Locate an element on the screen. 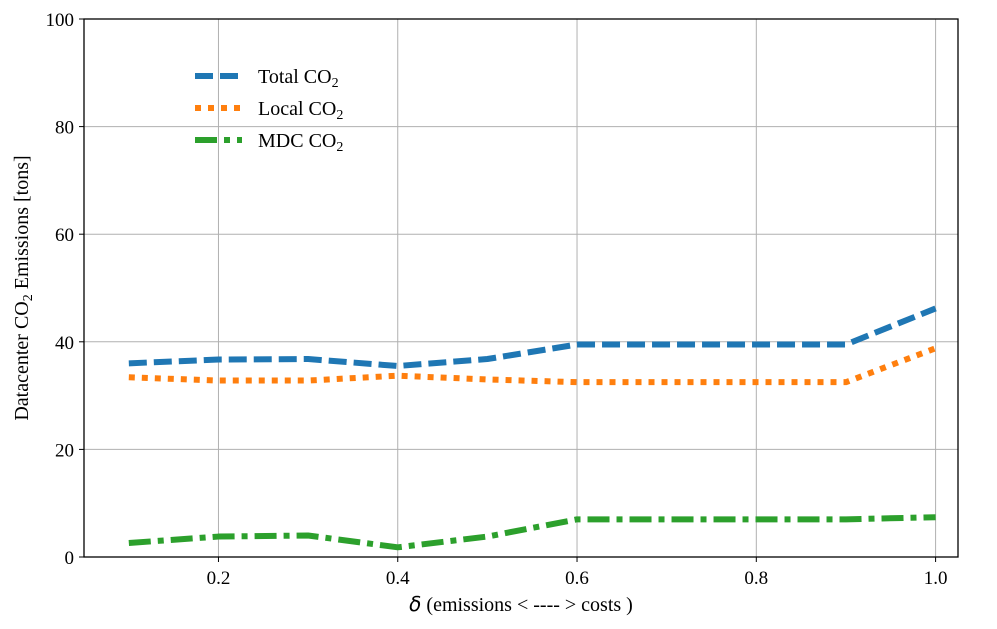 The width and height of the screenshot is (997, 629). y-axis-label-sub: 2 is located at coordinates (28, 297).